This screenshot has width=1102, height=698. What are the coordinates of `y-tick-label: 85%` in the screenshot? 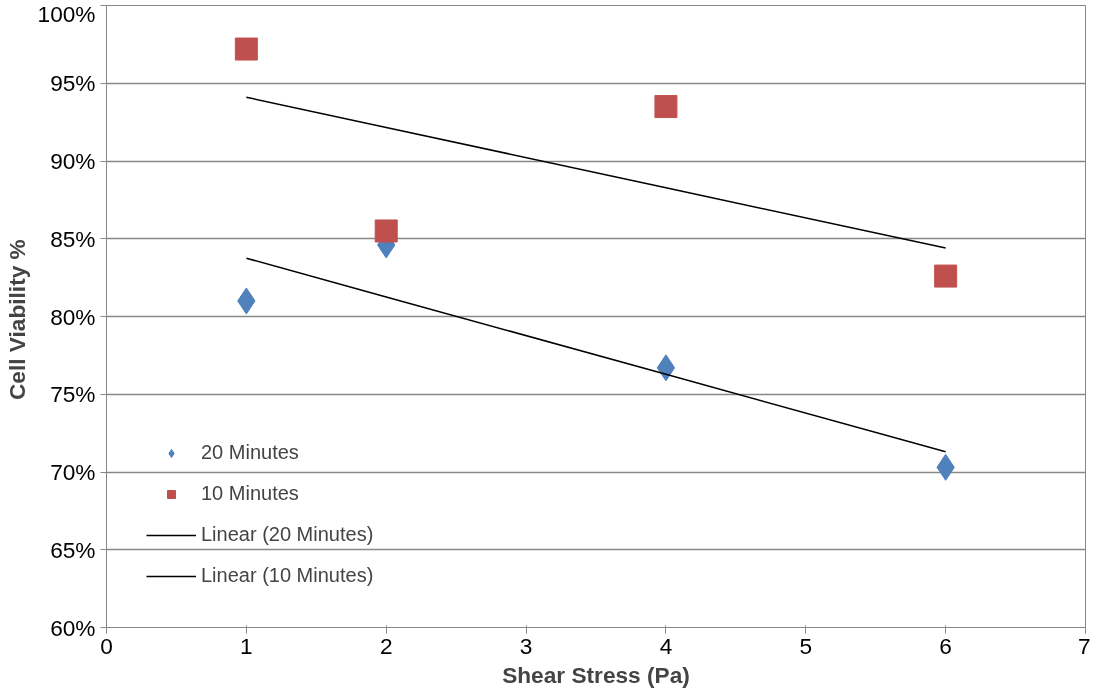 It's located at (73, 238).